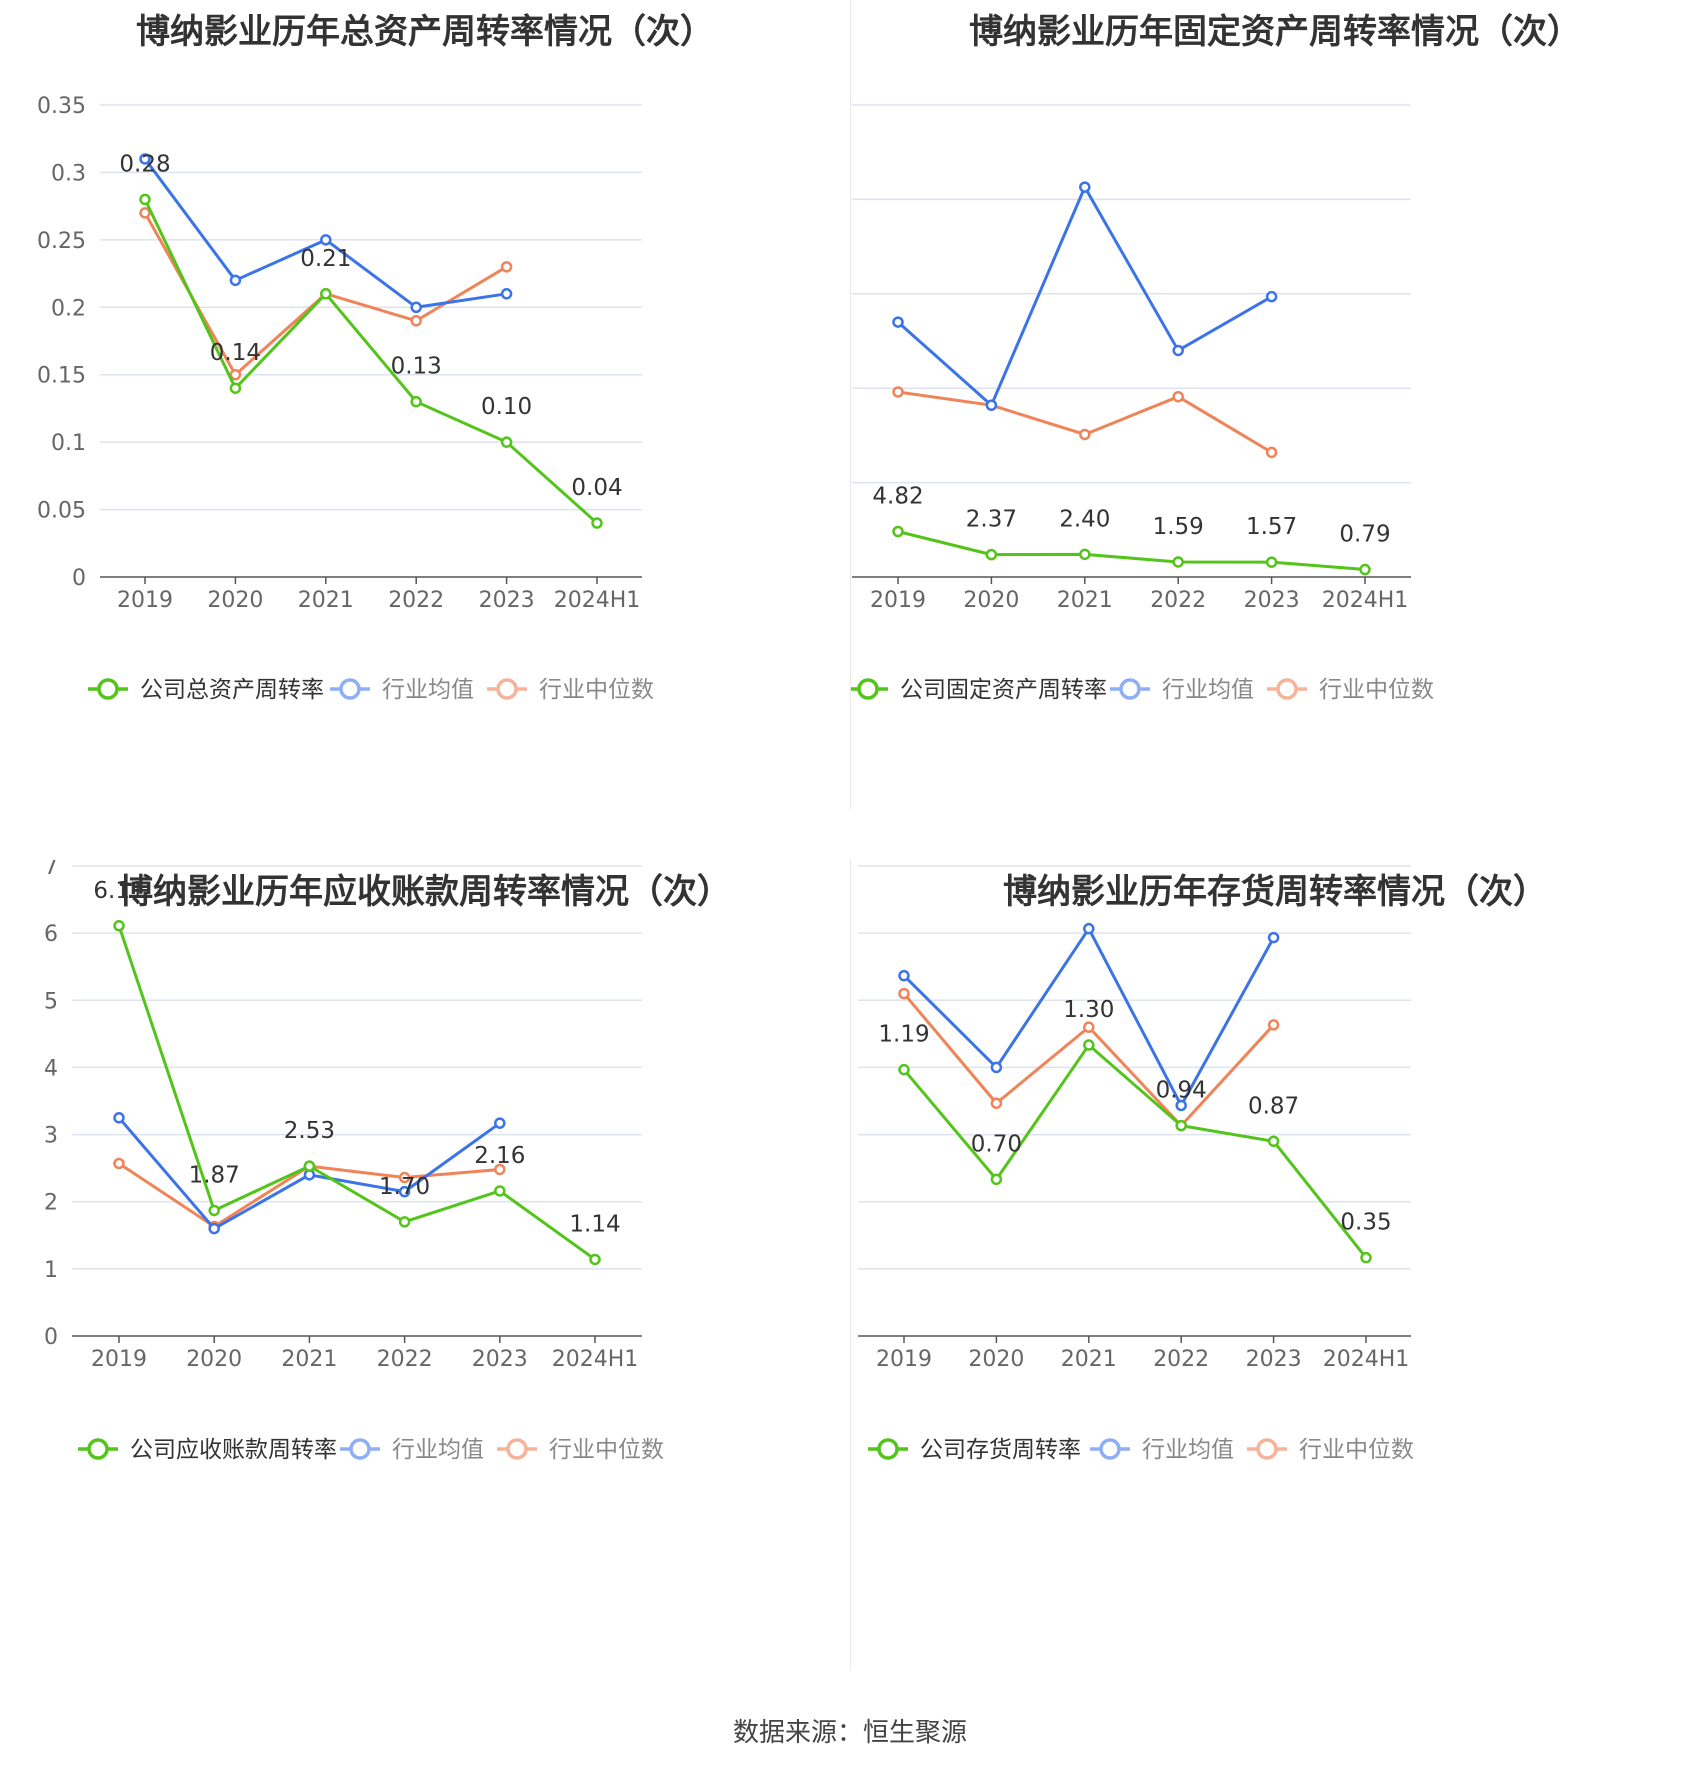  Describe the element at coordinates (233, 1450) in the screenshot. I see `legend-label: 公司应收账款周转率` at that location.